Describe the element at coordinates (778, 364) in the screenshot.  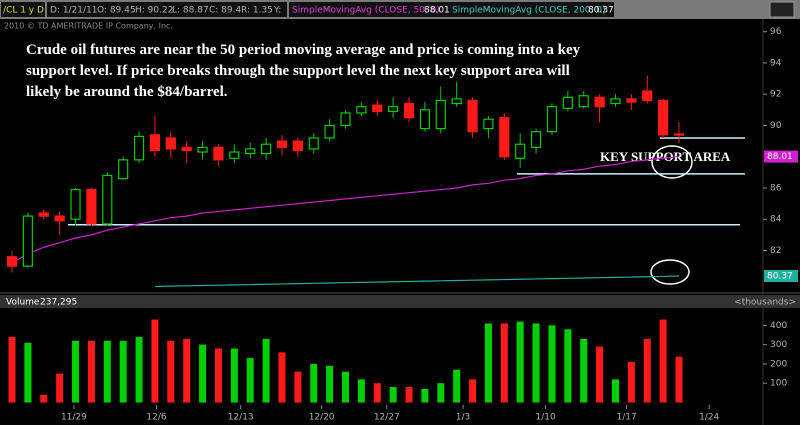
I see `y-tick-label: 200` at that location.